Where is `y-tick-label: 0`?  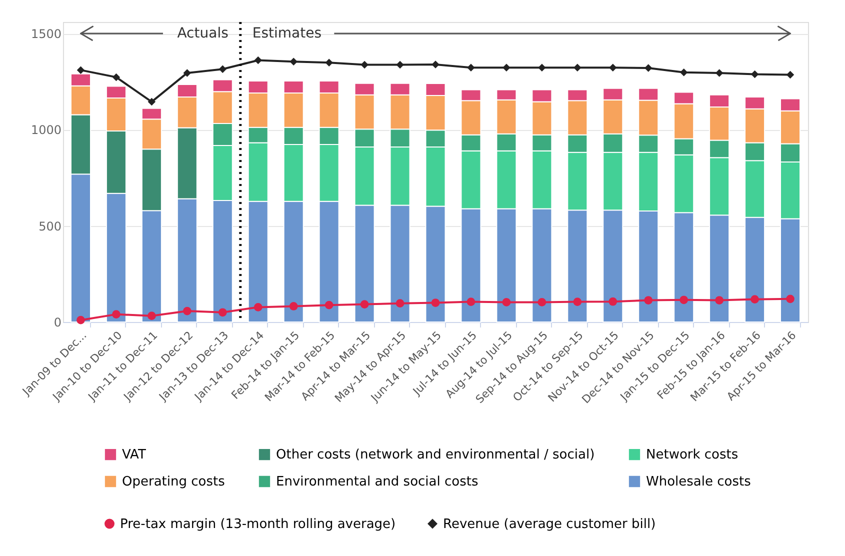
y-tick-label: 0 is located at coordinates (58, 323).